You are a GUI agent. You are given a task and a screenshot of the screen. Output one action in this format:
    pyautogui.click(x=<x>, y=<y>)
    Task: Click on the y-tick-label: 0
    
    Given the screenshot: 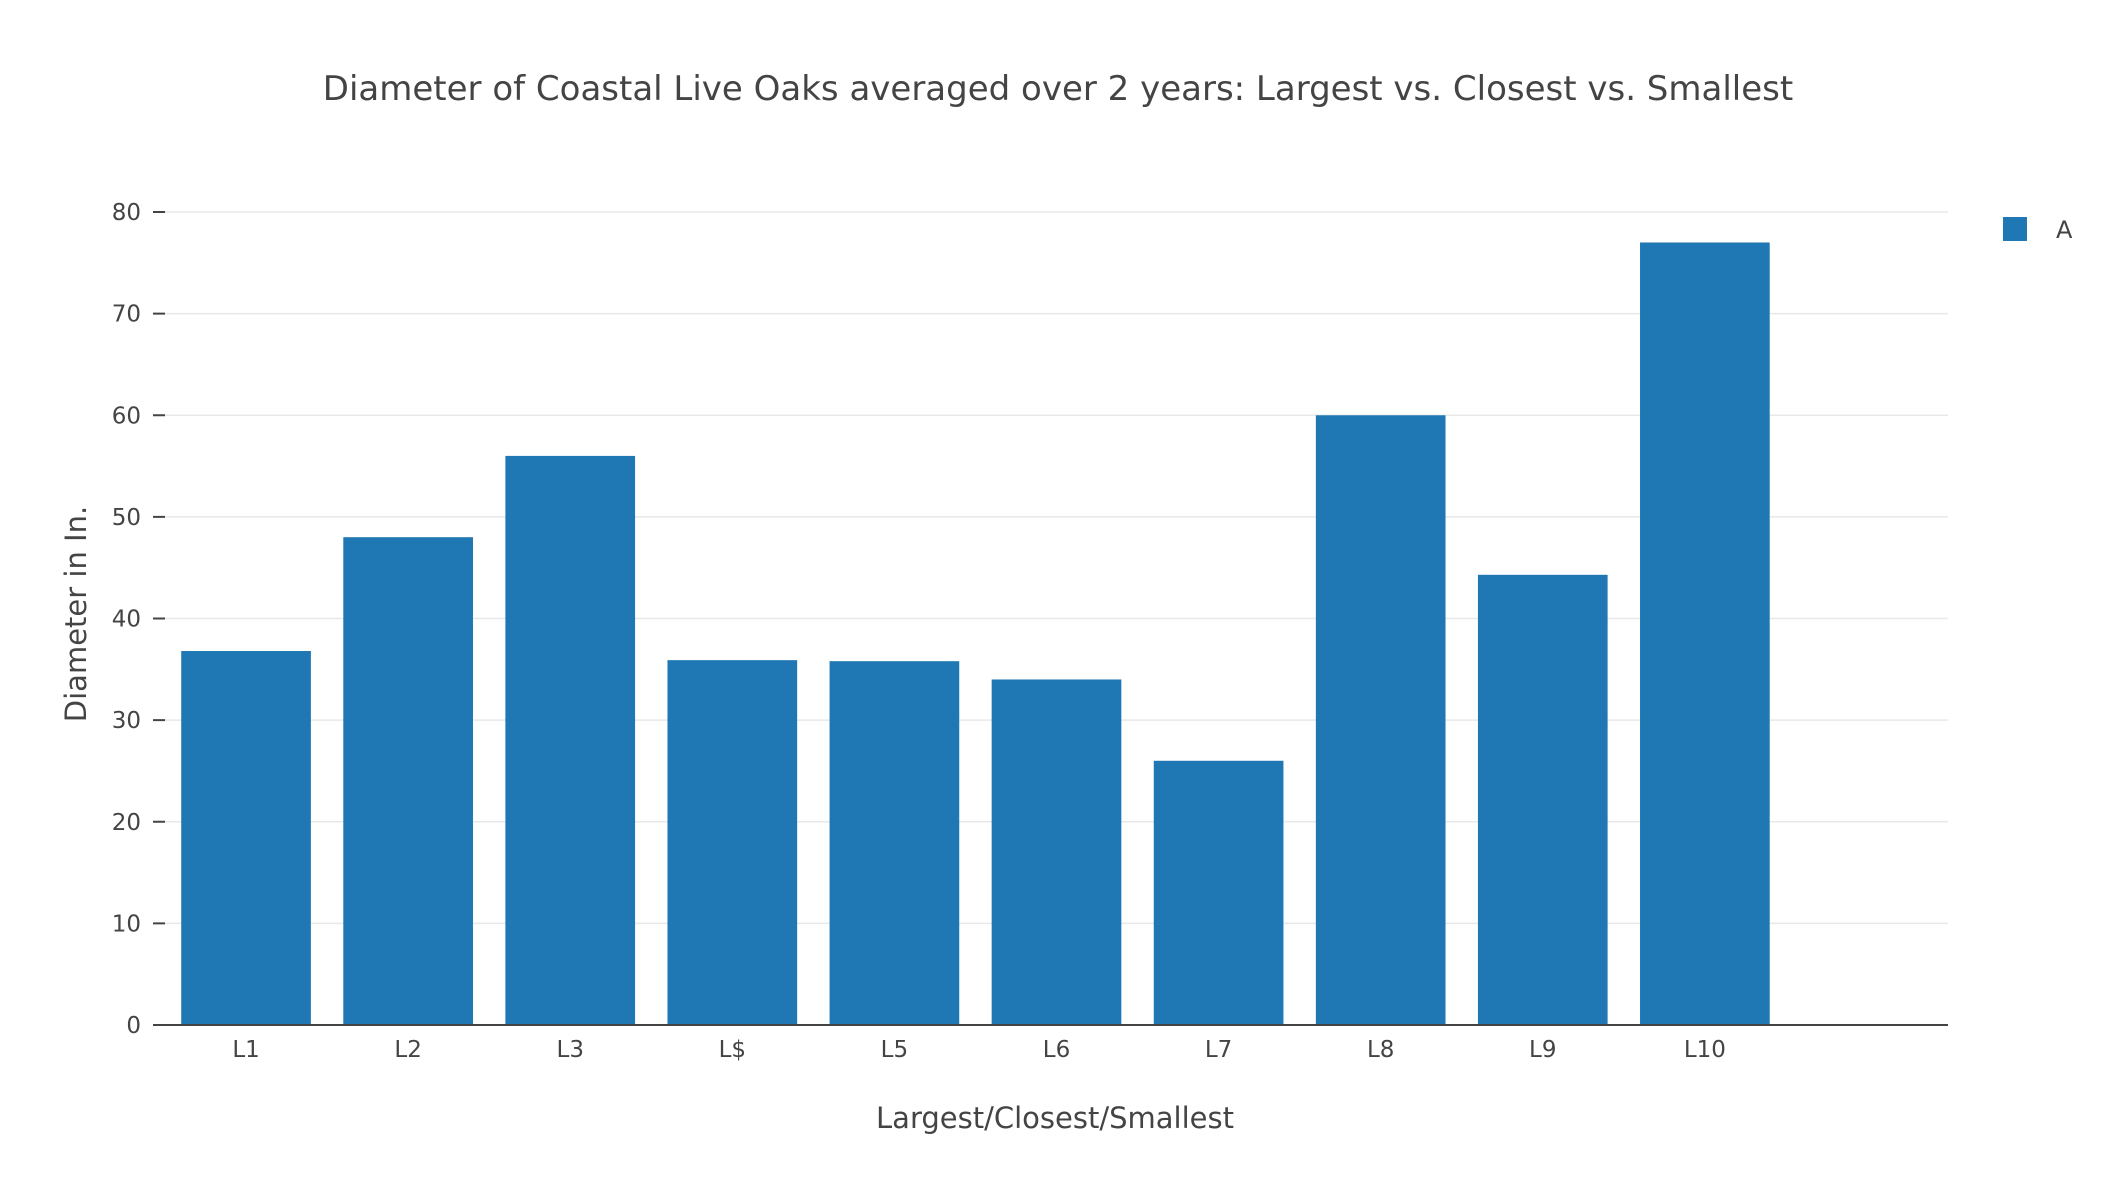 What is the action you would take?
    pyautogui.click(x=133, y=1026)
    